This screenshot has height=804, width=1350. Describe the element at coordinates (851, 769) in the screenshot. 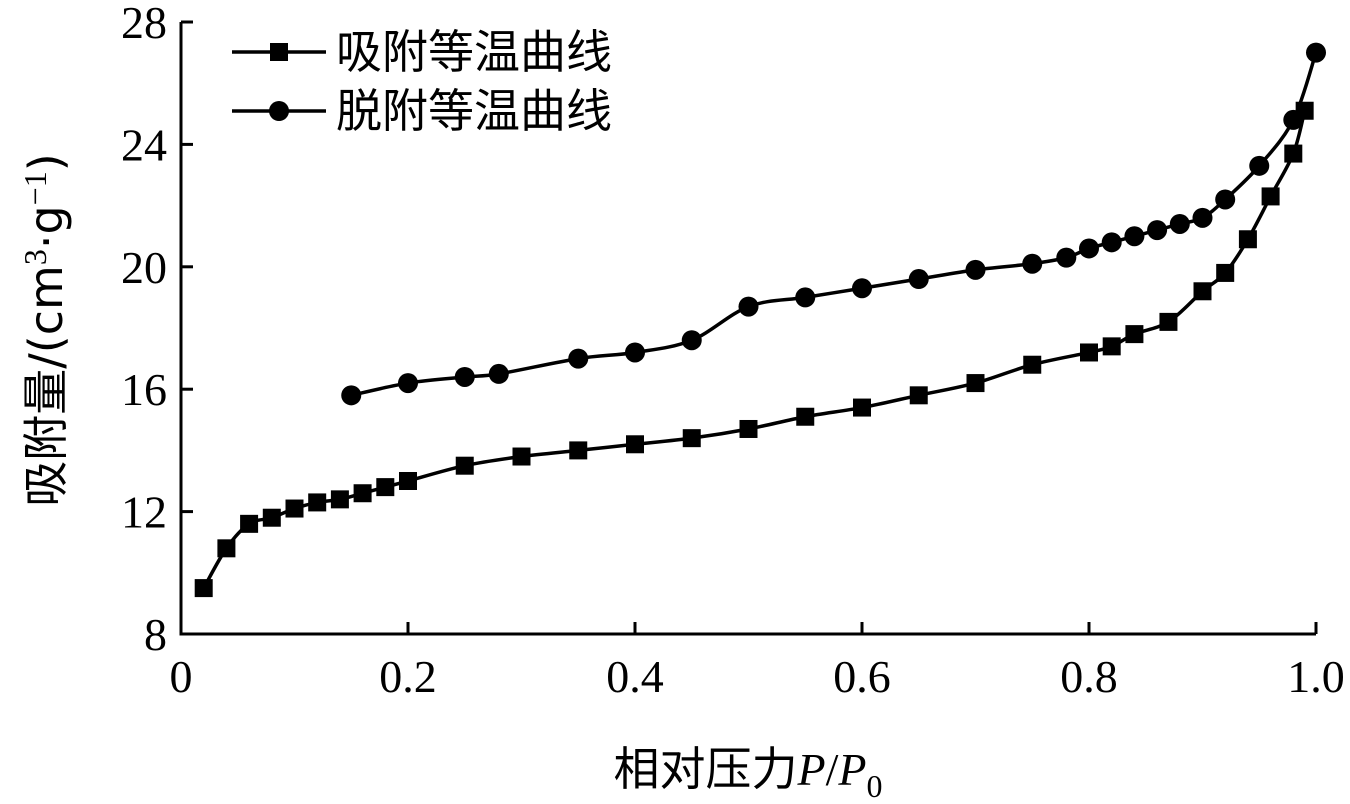

I see `x-axis-title-p0: P` at that location.